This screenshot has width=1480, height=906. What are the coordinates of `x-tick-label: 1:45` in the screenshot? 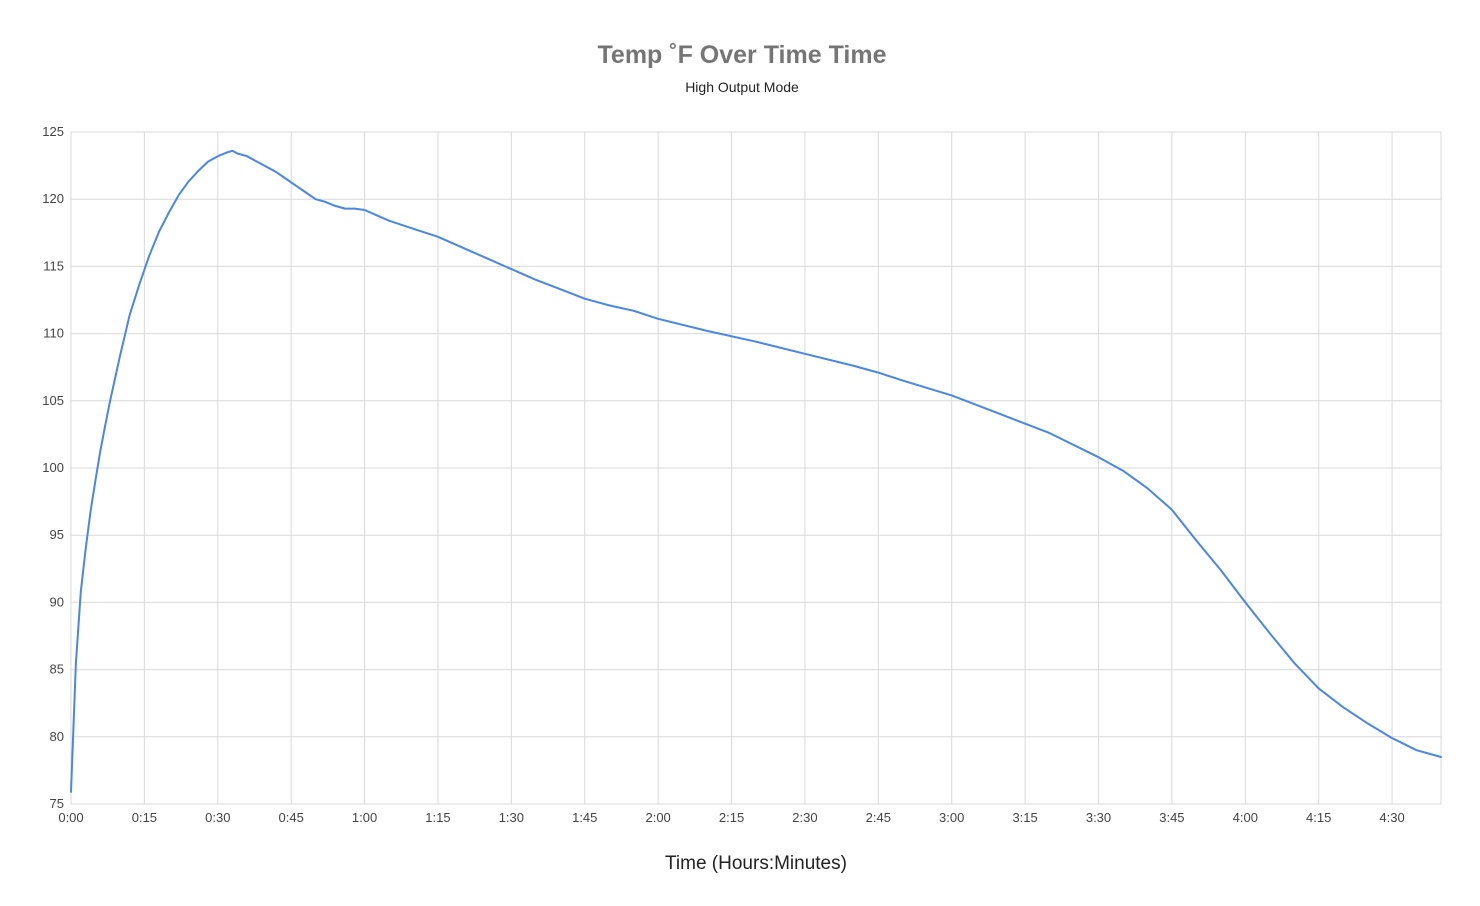 It's located at (584, 817).